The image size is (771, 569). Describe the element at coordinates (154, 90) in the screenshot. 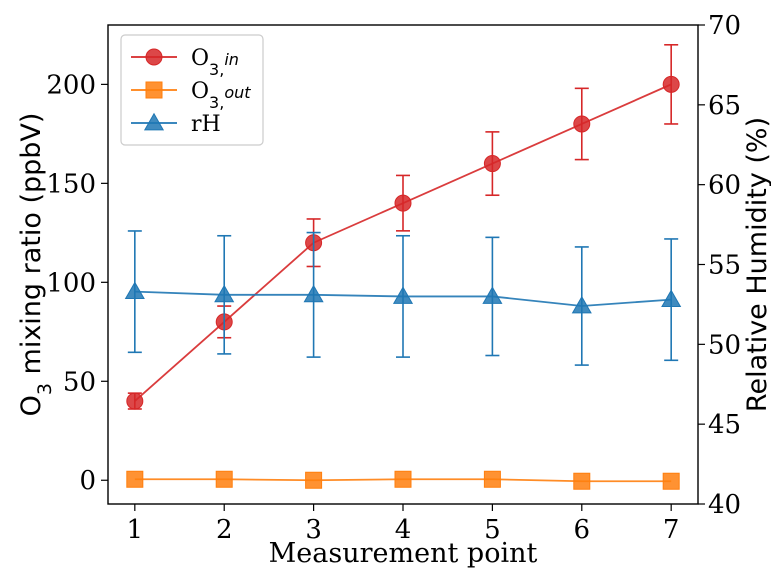

I see `legend-marker-o3_out` at that location.